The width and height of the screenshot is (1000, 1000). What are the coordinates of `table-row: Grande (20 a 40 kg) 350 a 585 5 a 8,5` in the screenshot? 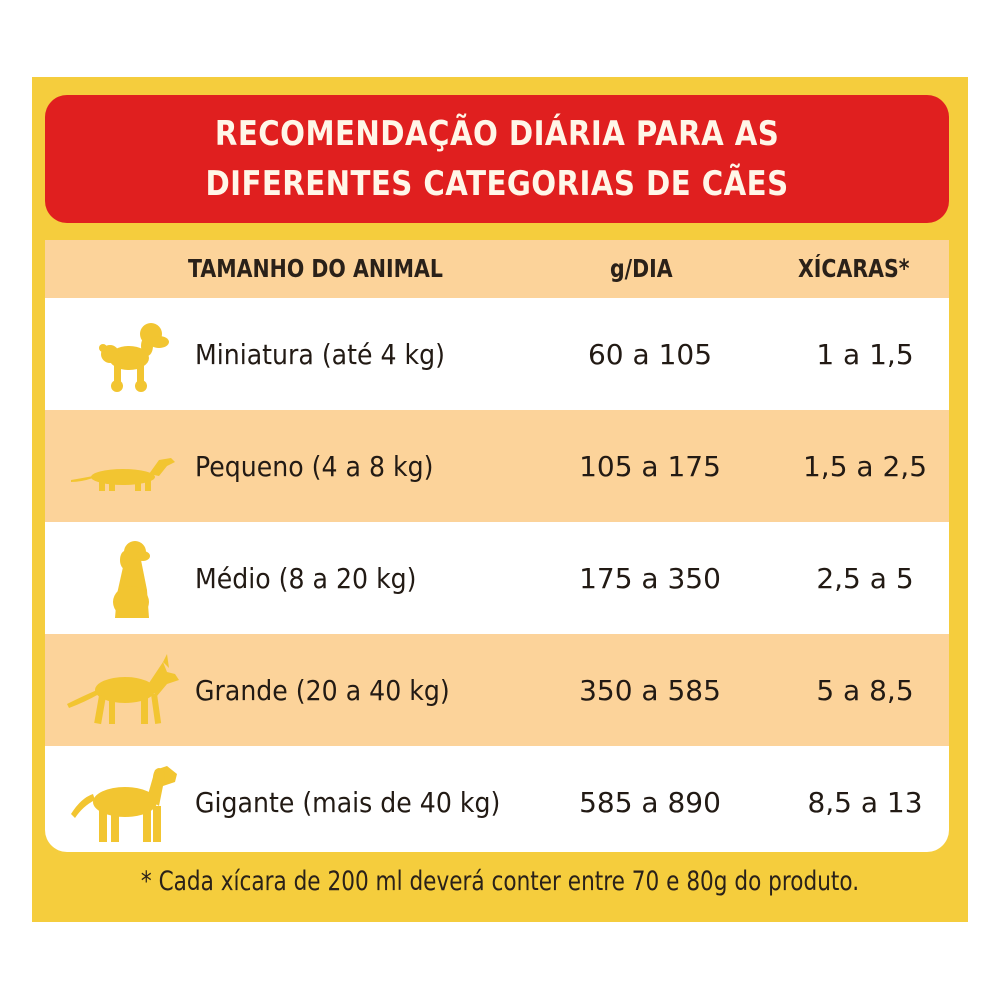 It's located at (497, 690).